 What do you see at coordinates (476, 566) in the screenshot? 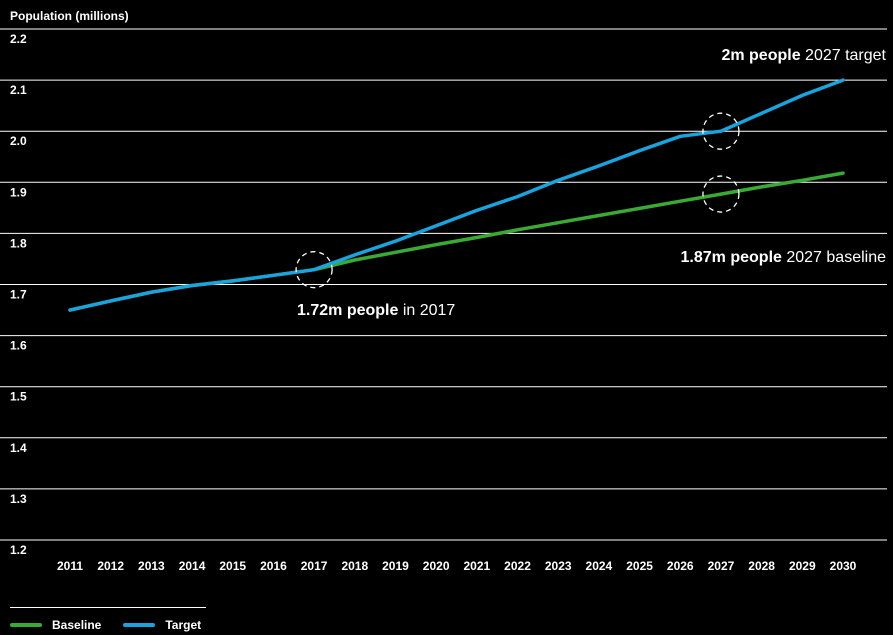
I see `x-tick-label: 2021` at bounding box center [476, 566].